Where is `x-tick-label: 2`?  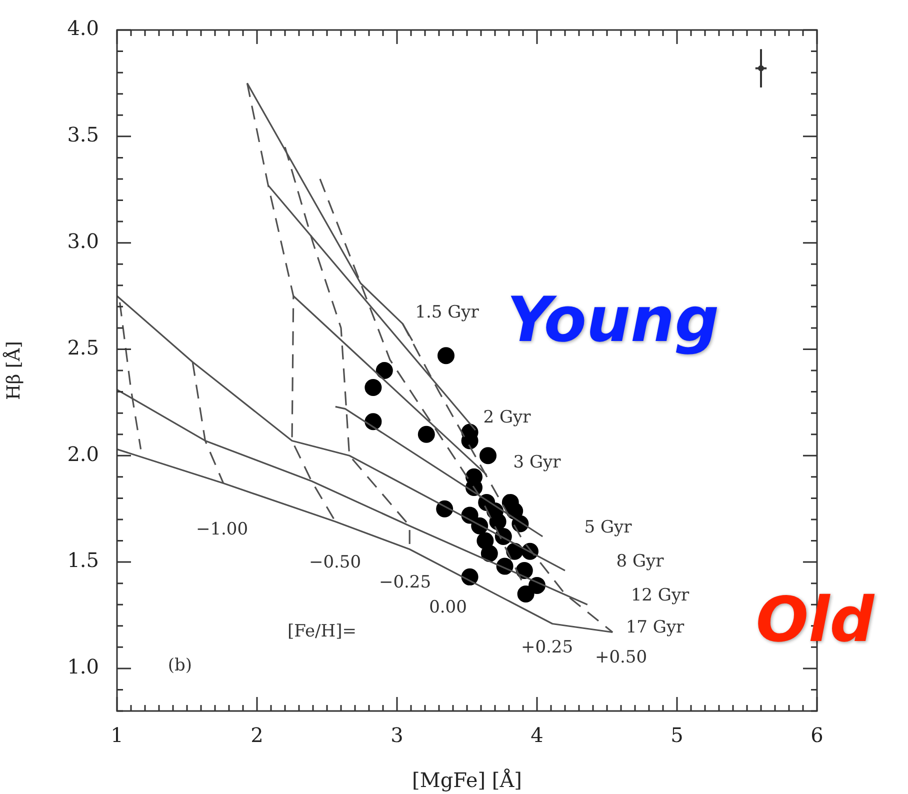 x-tick-label: 2 is located at coordinates (257, 735).